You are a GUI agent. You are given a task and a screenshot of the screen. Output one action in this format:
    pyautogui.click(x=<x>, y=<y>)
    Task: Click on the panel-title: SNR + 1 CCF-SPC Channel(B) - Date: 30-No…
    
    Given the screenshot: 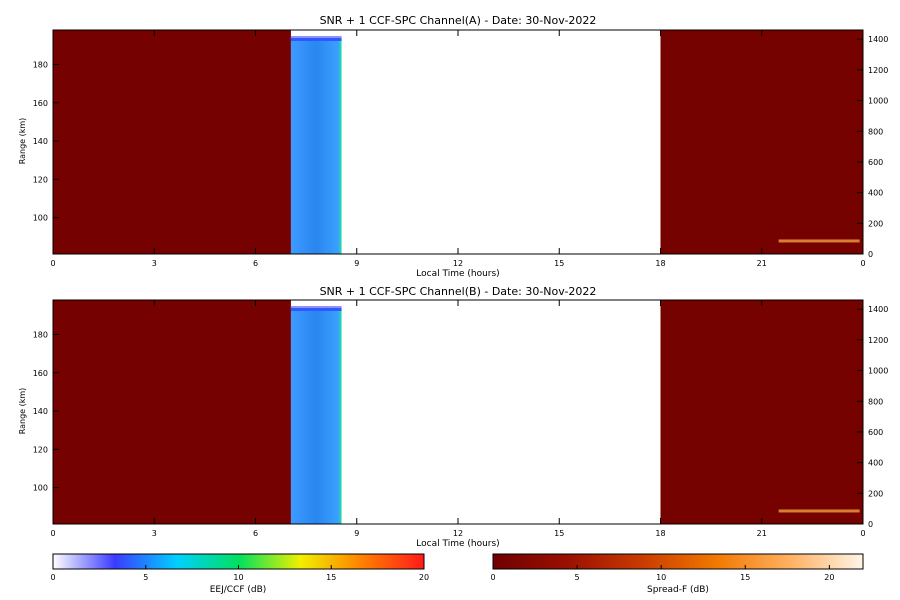 What is the action you would take?
    pyautogui.click(x=458, y=291)
    